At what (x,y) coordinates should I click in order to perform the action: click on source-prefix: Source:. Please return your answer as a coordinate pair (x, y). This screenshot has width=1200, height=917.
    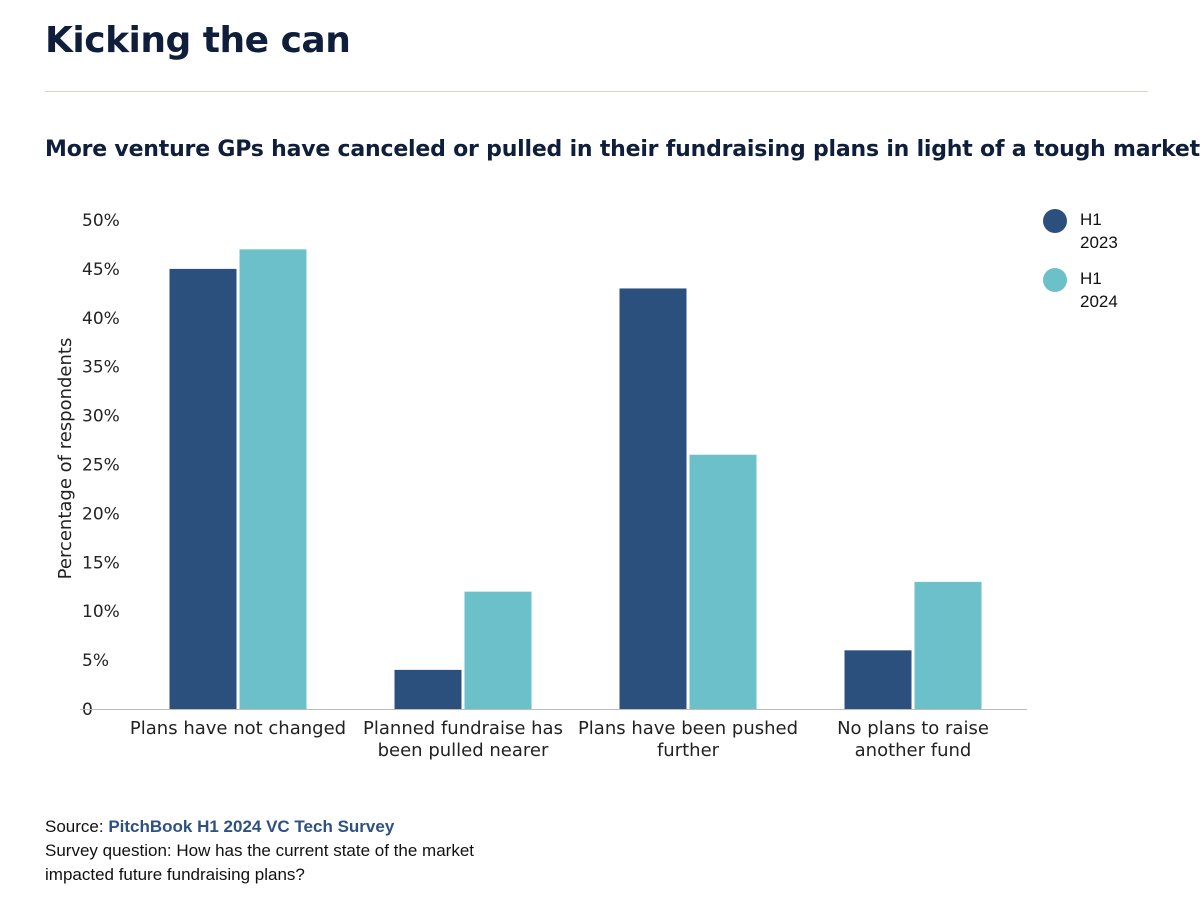
    Looking at the image, I should click on (77, 826).